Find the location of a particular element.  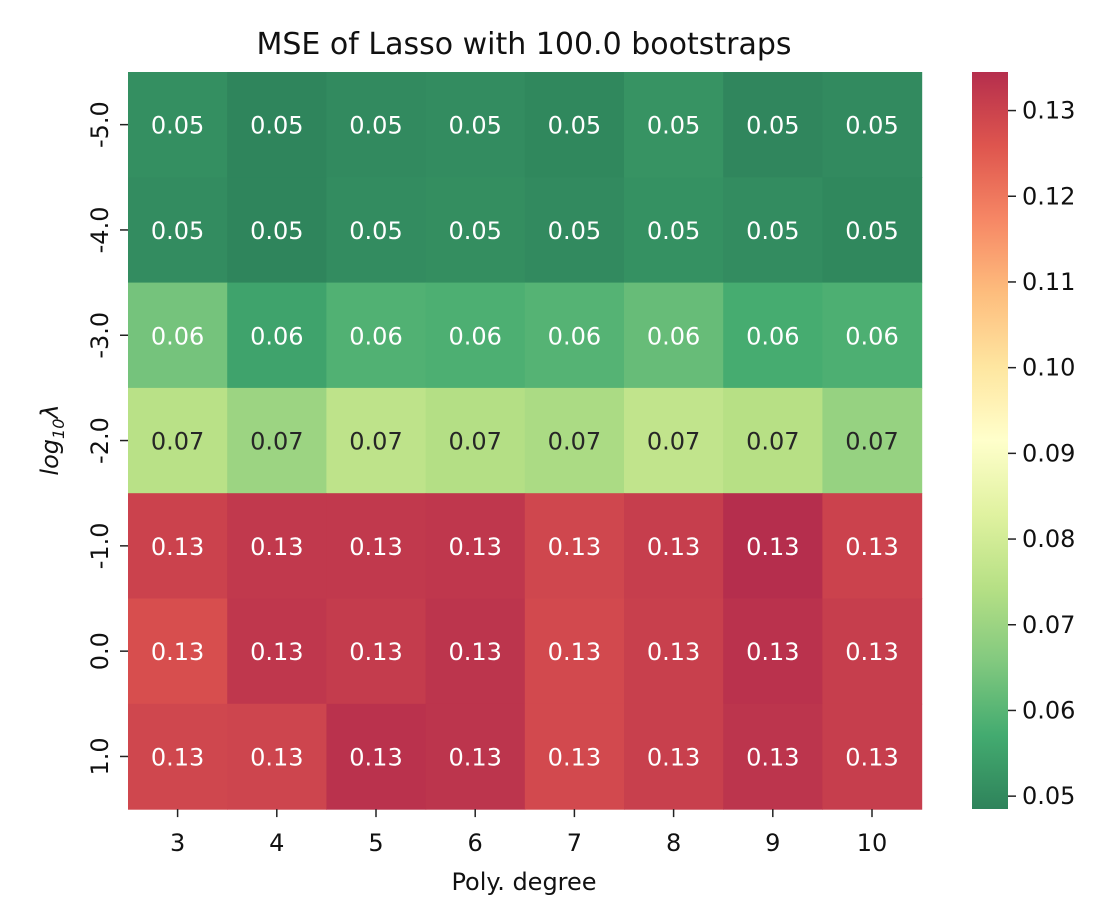

y-tick-label: -4.0 is located at coordinates (100, 230).